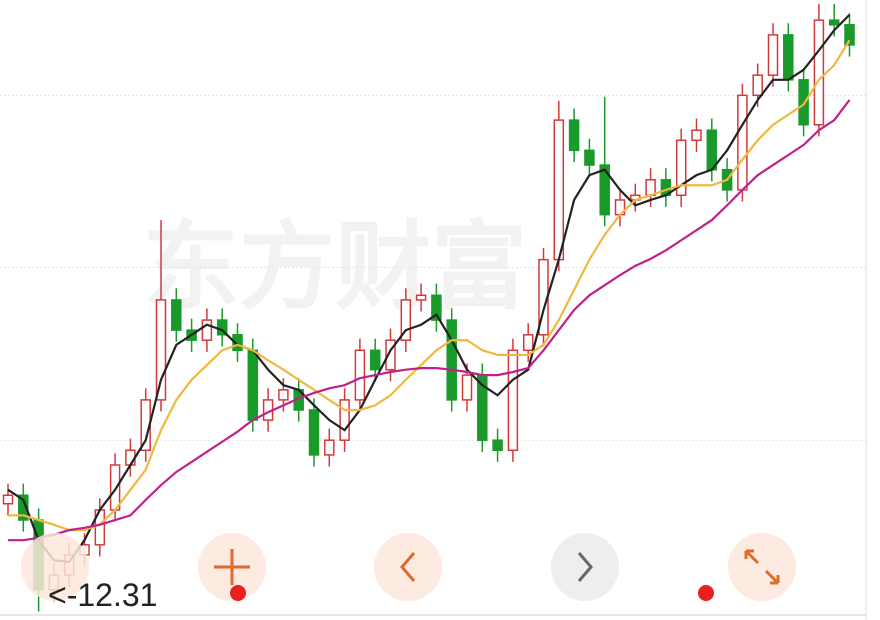 The width and height of the screenshot is (880, 620). I want to click on expand-icon, so click(762, 567).